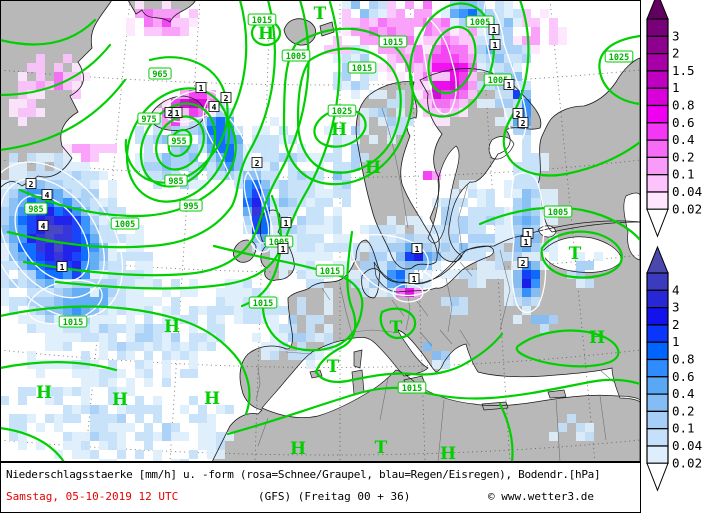  What do you see at coordinates (160, 73) in the screenshot?
I see `isobar-label: 965` at bounding box center [160, 73].